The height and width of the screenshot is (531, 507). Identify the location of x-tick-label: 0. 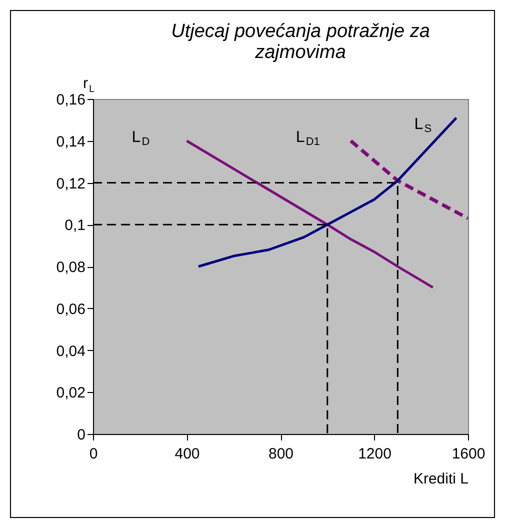
(93, 454).